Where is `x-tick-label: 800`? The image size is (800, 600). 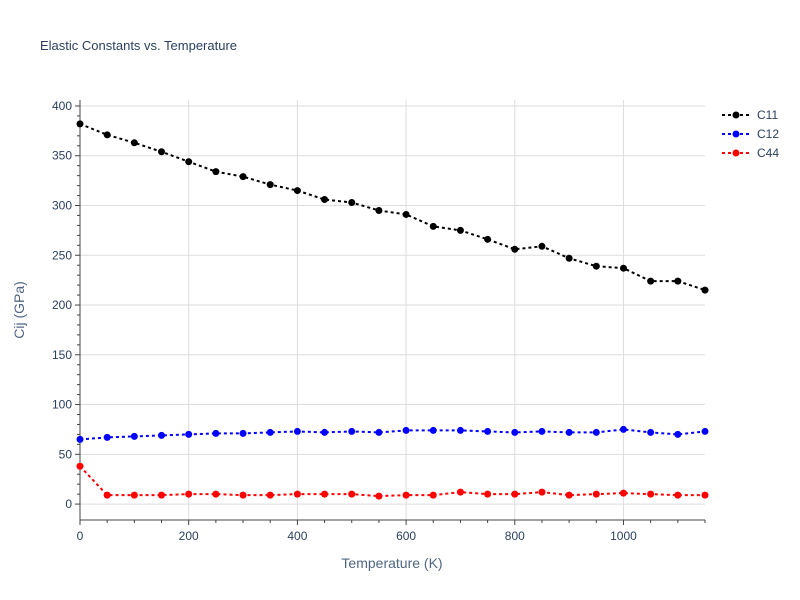 x-tick-label: 800 is located at coordinates (515, 536).